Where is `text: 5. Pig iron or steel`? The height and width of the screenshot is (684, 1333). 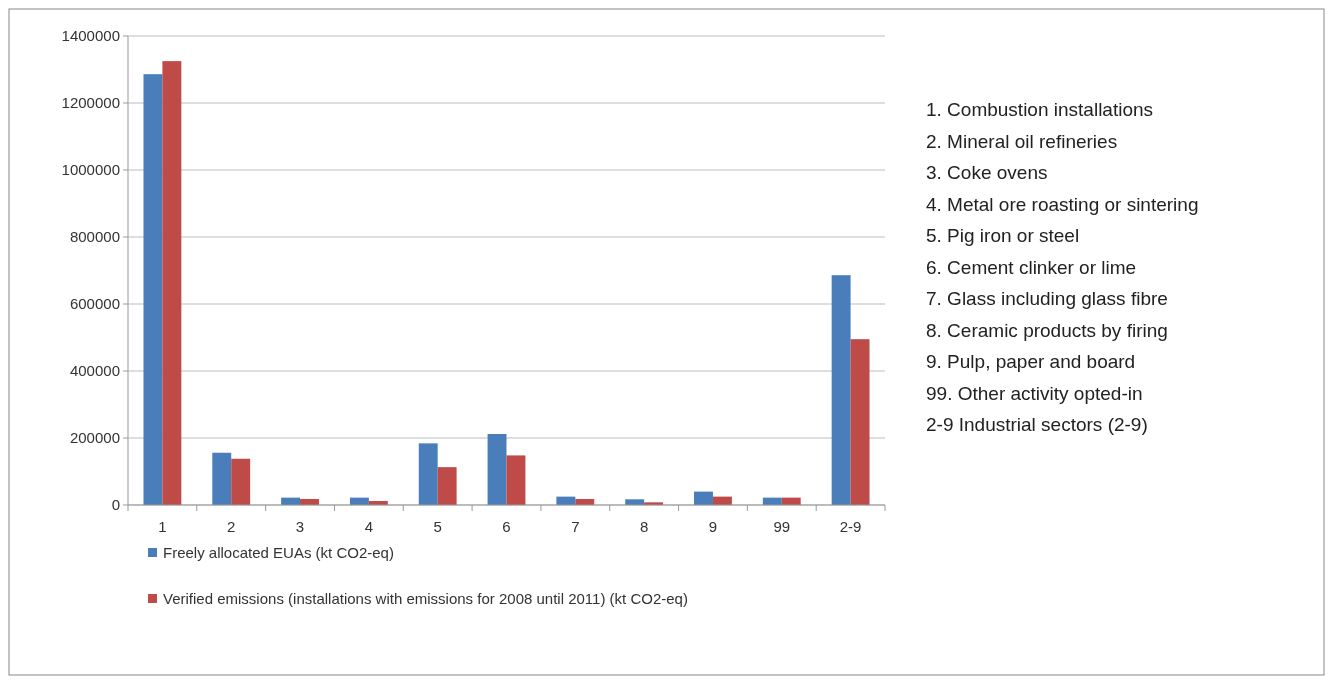
text: 5. Pig iron or steel is located at coordinates (1003, 235).